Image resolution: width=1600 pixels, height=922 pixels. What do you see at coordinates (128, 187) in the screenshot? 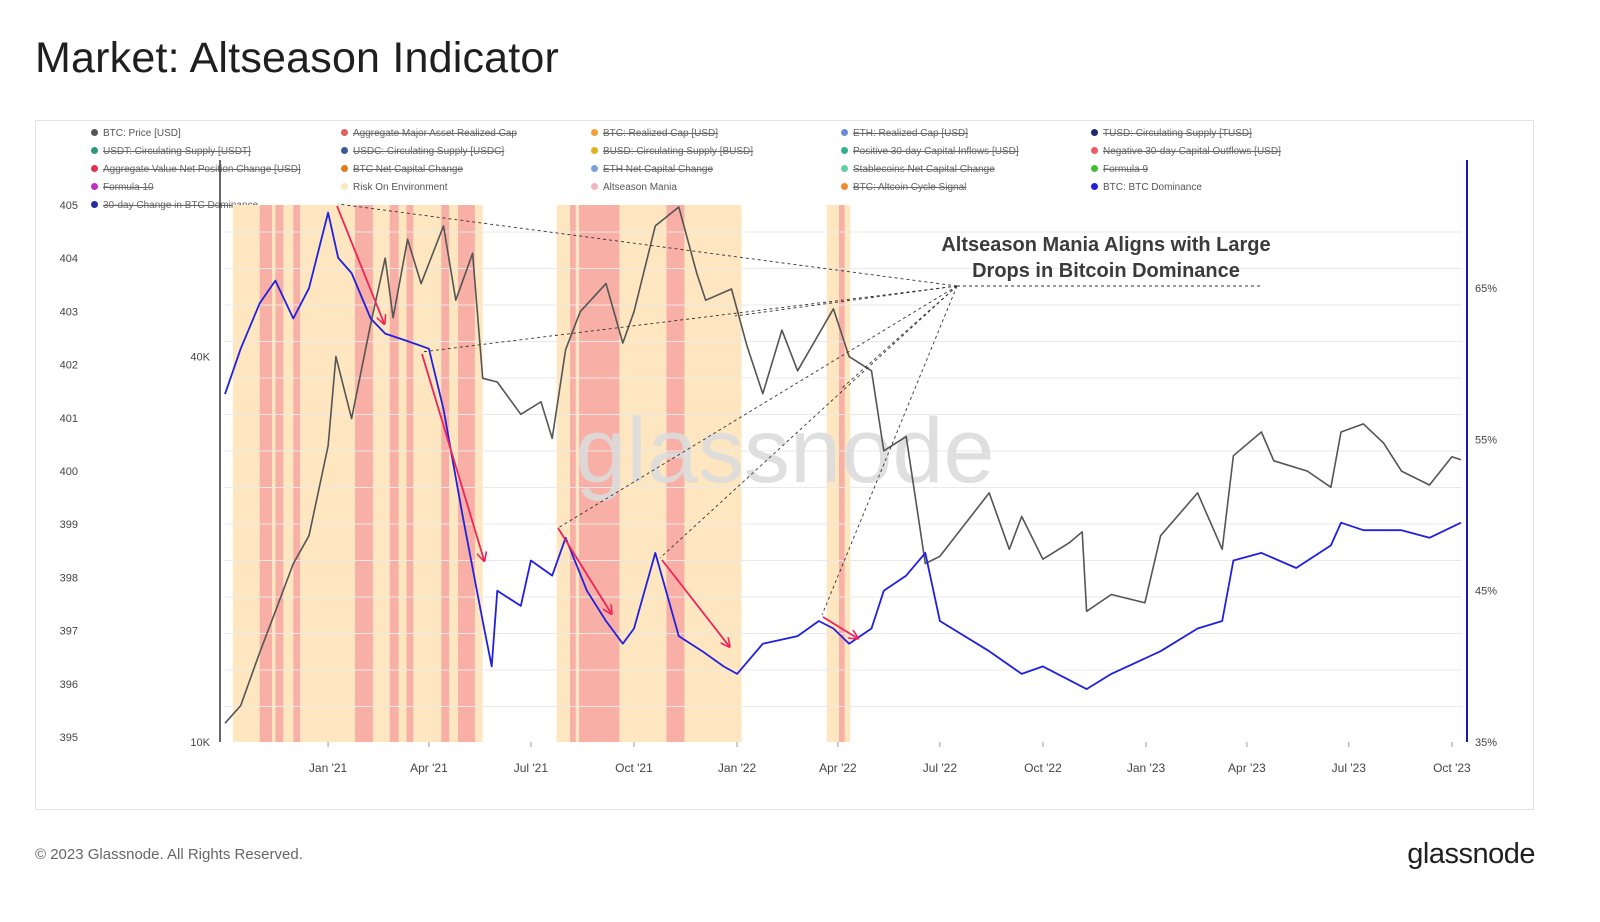
I see `legend-label: Formula 10` at bounding box center [128, 187].